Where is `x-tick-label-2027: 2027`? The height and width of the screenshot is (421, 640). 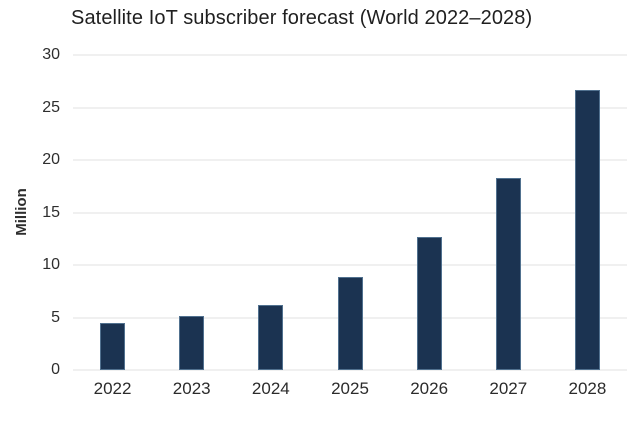 x-tick-label-2027: 2027 is located at coordinates (508, 388).